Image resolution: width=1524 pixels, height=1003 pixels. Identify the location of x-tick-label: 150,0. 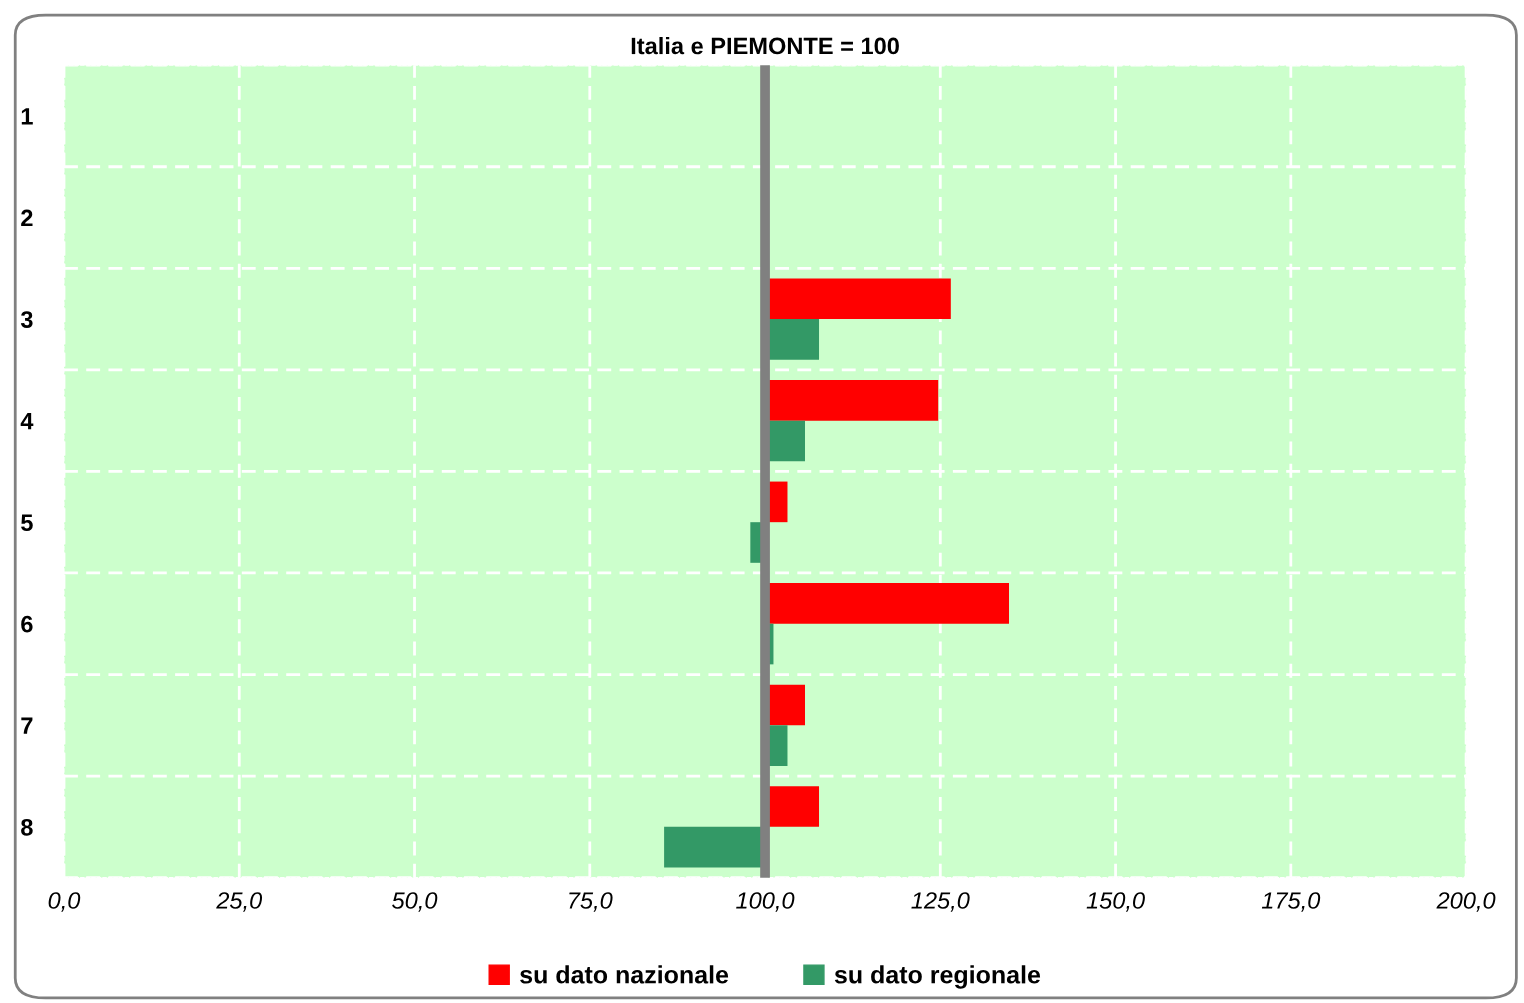
(1115, 902).